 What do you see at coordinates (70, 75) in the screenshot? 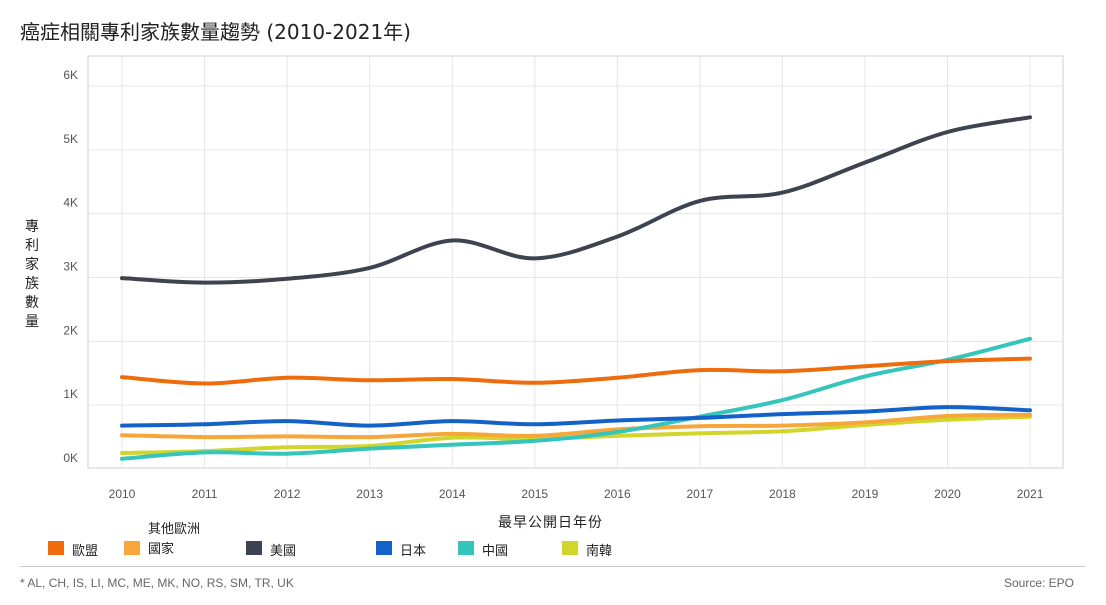
I see `y-tick-label: 6K` at bounding box center [70, 75].